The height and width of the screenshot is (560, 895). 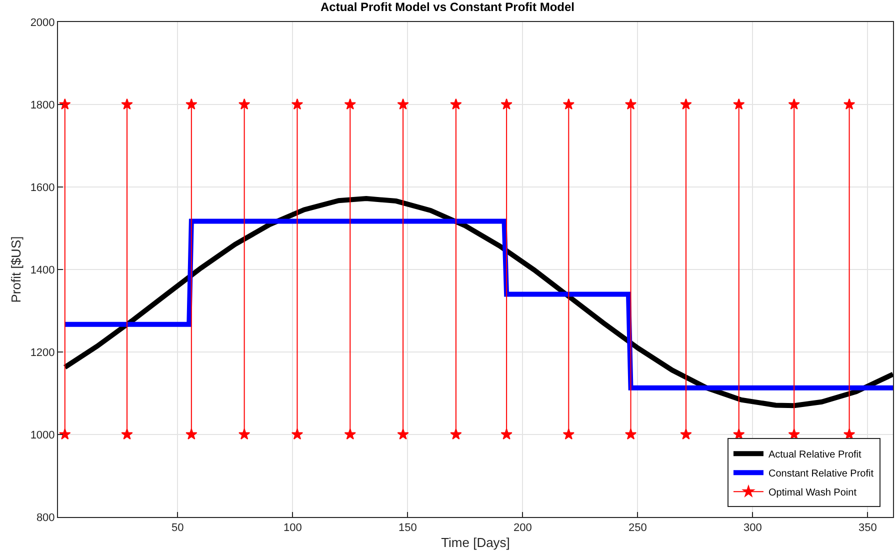 What do you see at coordinates (292, 528) in the screenshot?
I see `x-tick-label: 100` at bounding box center [292, 528].